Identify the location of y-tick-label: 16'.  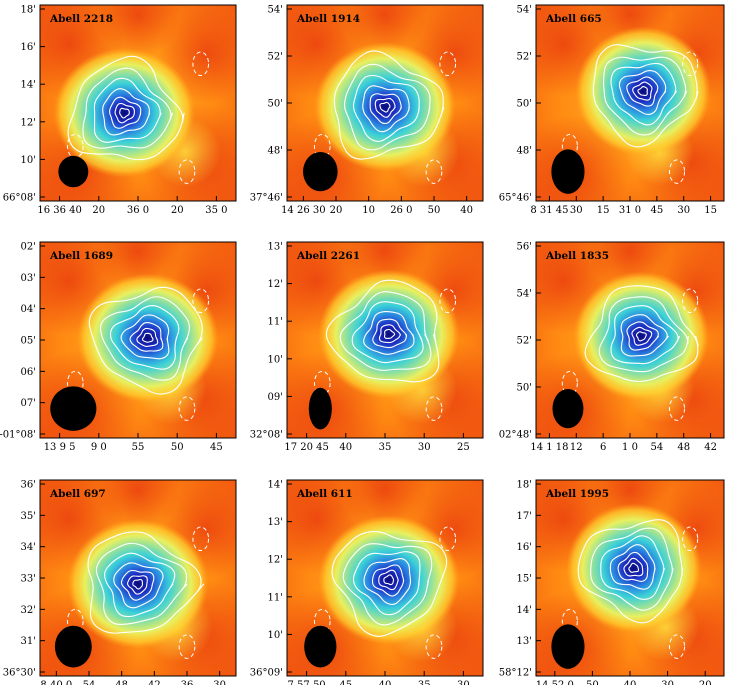
(524, 547).